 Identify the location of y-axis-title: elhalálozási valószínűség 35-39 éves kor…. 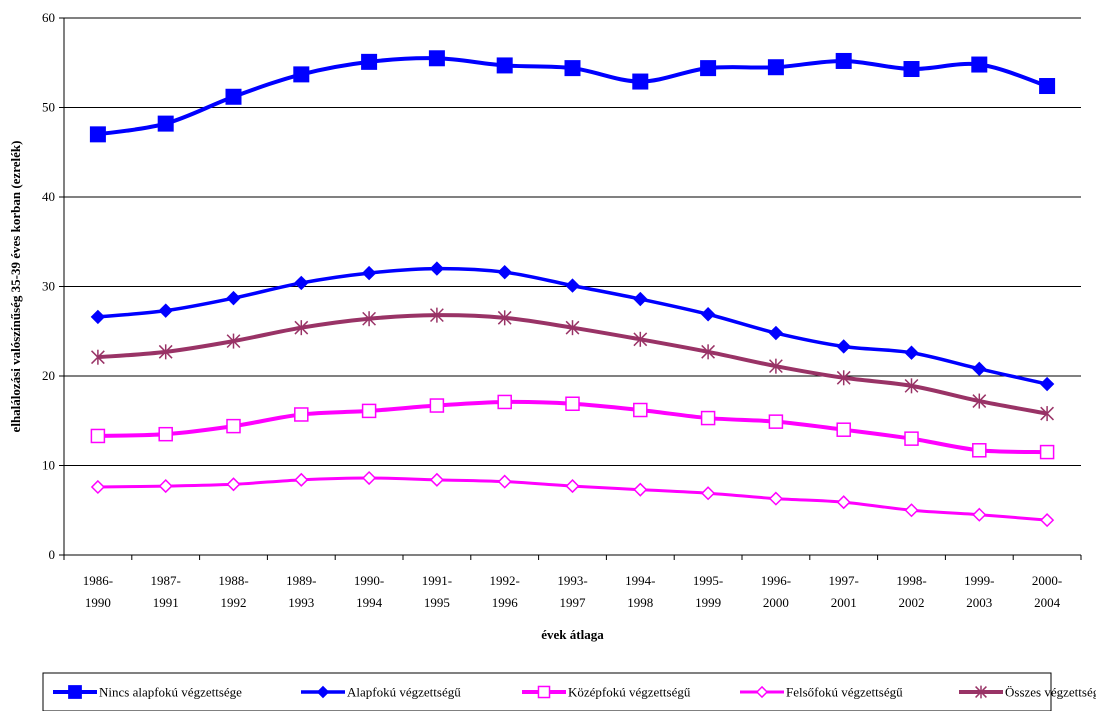
(15, 287).